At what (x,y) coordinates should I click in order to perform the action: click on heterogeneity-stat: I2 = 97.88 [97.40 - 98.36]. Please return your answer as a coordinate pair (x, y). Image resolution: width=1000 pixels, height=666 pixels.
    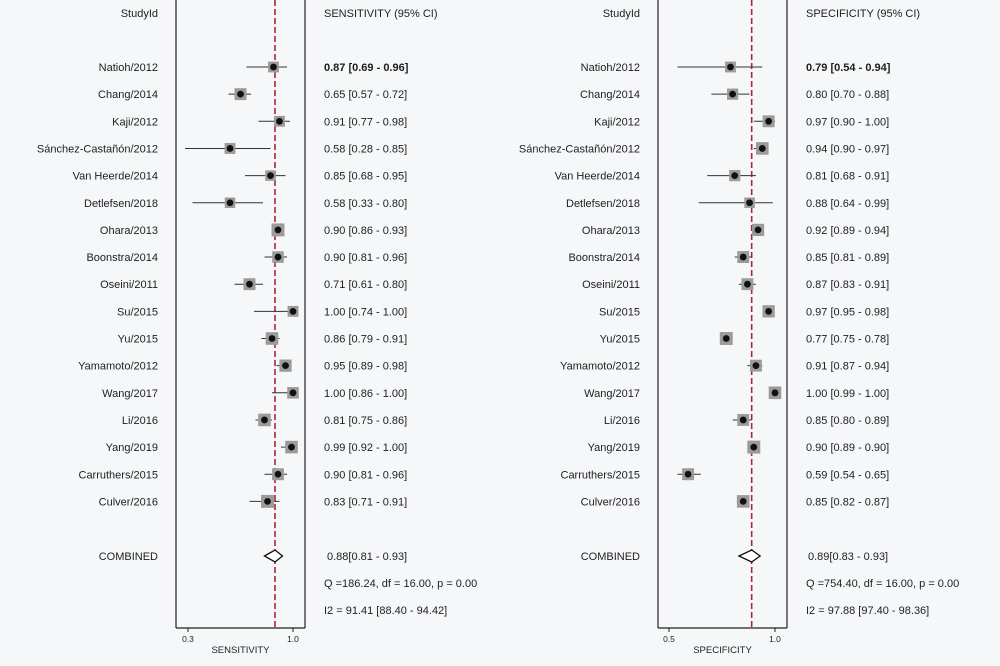
    Looking at the image, I should click on (867, 611).